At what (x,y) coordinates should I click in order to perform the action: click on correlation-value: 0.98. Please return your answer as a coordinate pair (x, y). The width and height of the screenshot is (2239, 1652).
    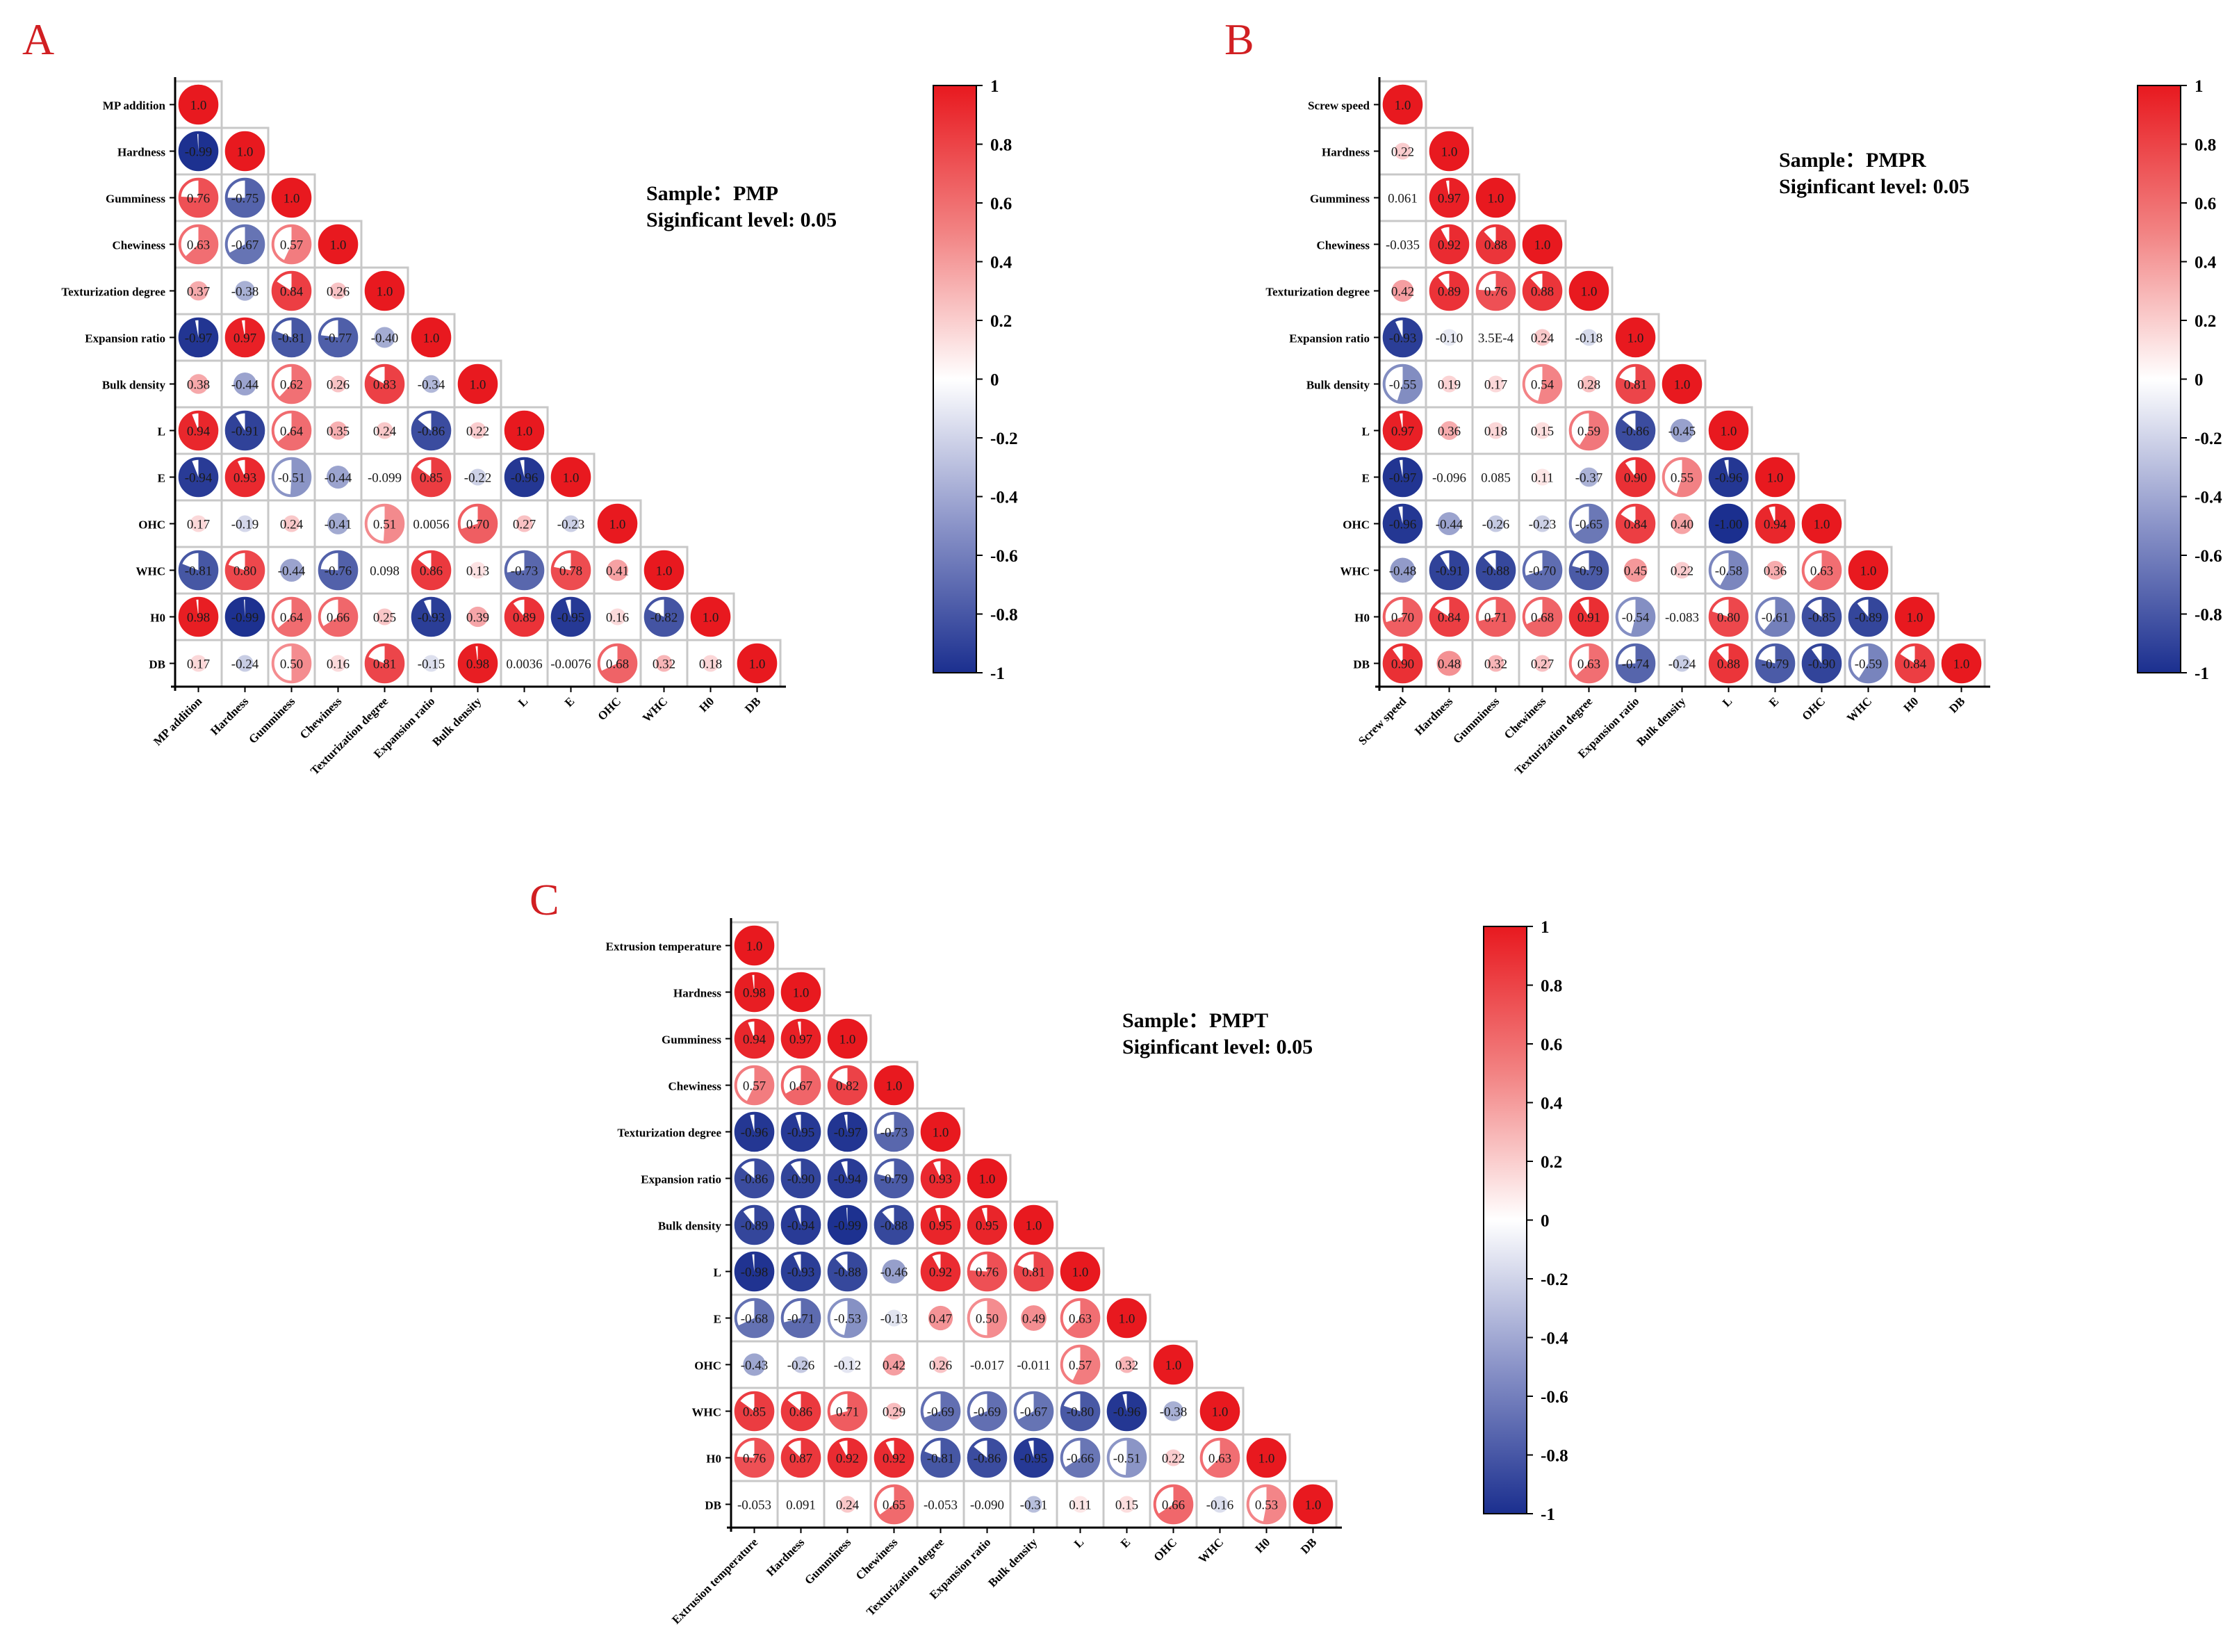
    Looking at the image, I should click on (754, 993).